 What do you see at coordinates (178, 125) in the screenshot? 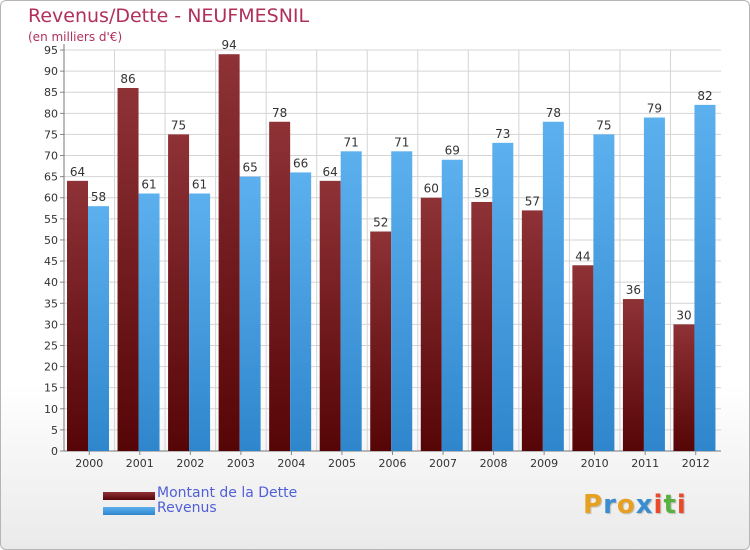
I see `data-label: 75` at bounding box center [178, 125].